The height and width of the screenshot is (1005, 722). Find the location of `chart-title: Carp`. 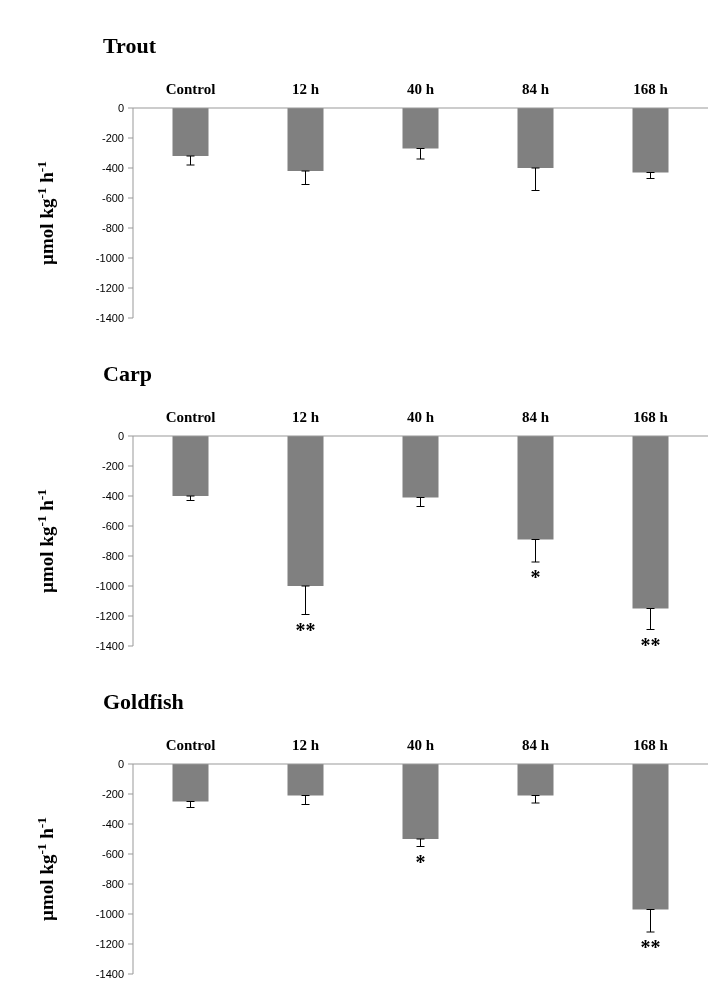

chart-title: Carp is located at coordinates (127, 373).